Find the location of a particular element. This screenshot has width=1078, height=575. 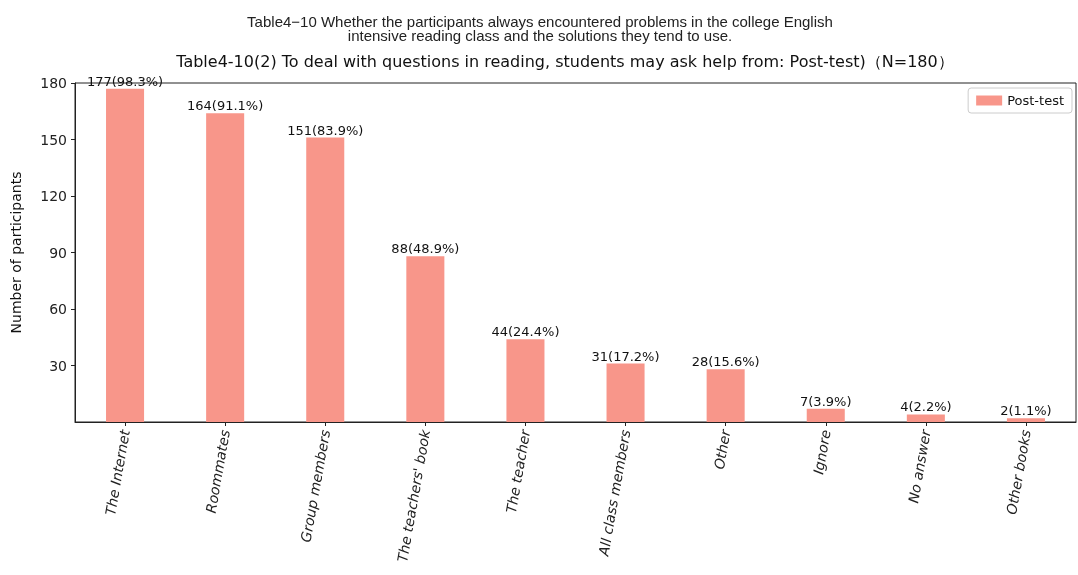

x-tick-label: All class members is located at coordinates (614, 493).